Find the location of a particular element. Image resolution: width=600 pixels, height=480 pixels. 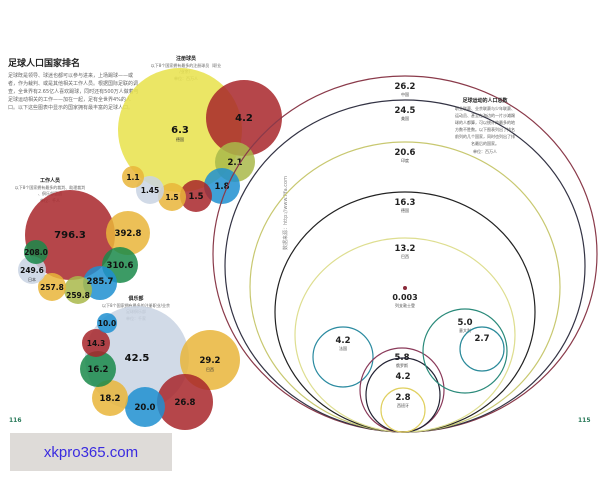

circle-label: 印度 is located at coordinates (405, 160).